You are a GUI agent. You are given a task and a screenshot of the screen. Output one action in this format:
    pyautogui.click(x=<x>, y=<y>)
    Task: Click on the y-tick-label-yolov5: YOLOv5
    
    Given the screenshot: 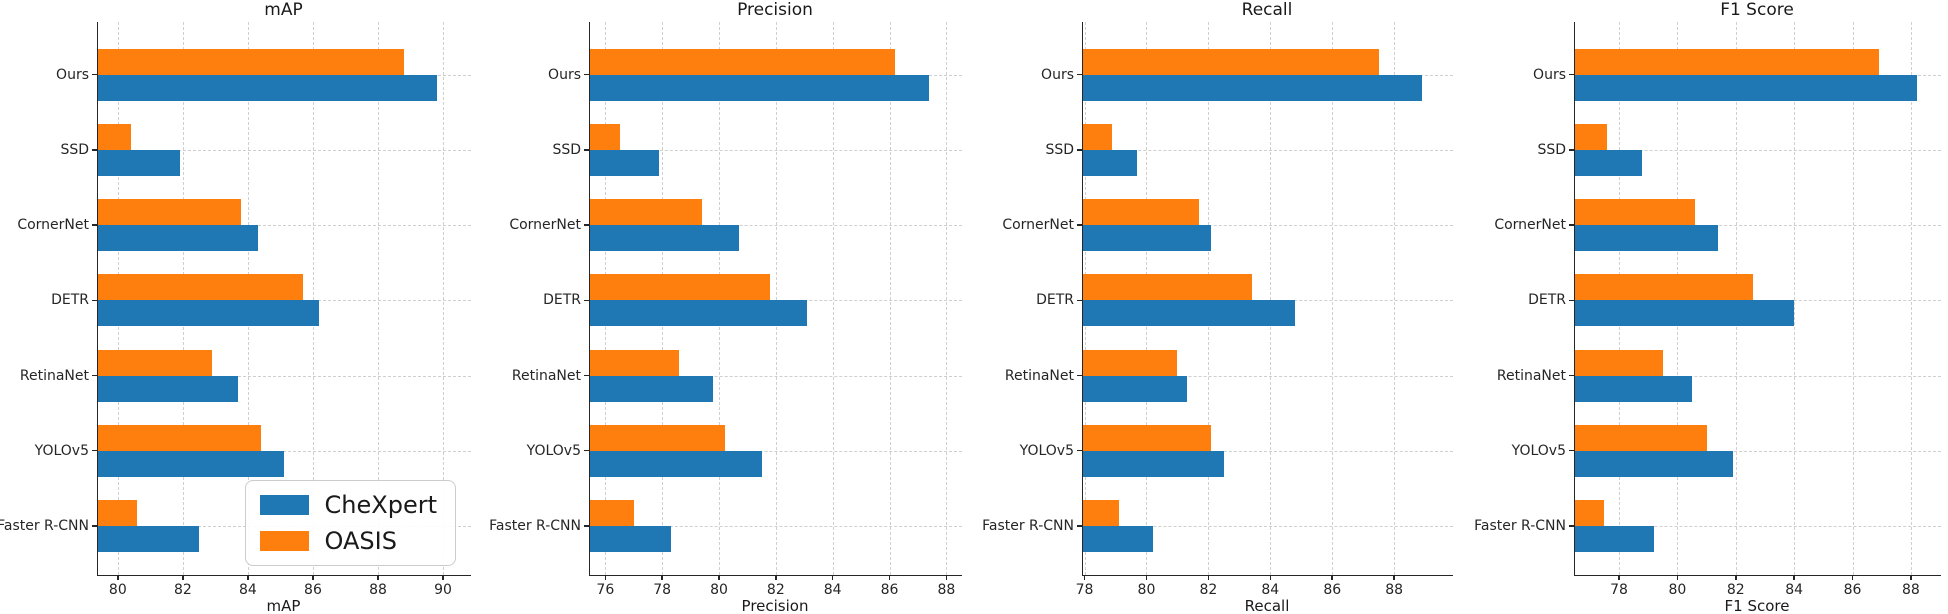 What is the action you would take?
    pyautogui.click(x=1046, y=450)
    